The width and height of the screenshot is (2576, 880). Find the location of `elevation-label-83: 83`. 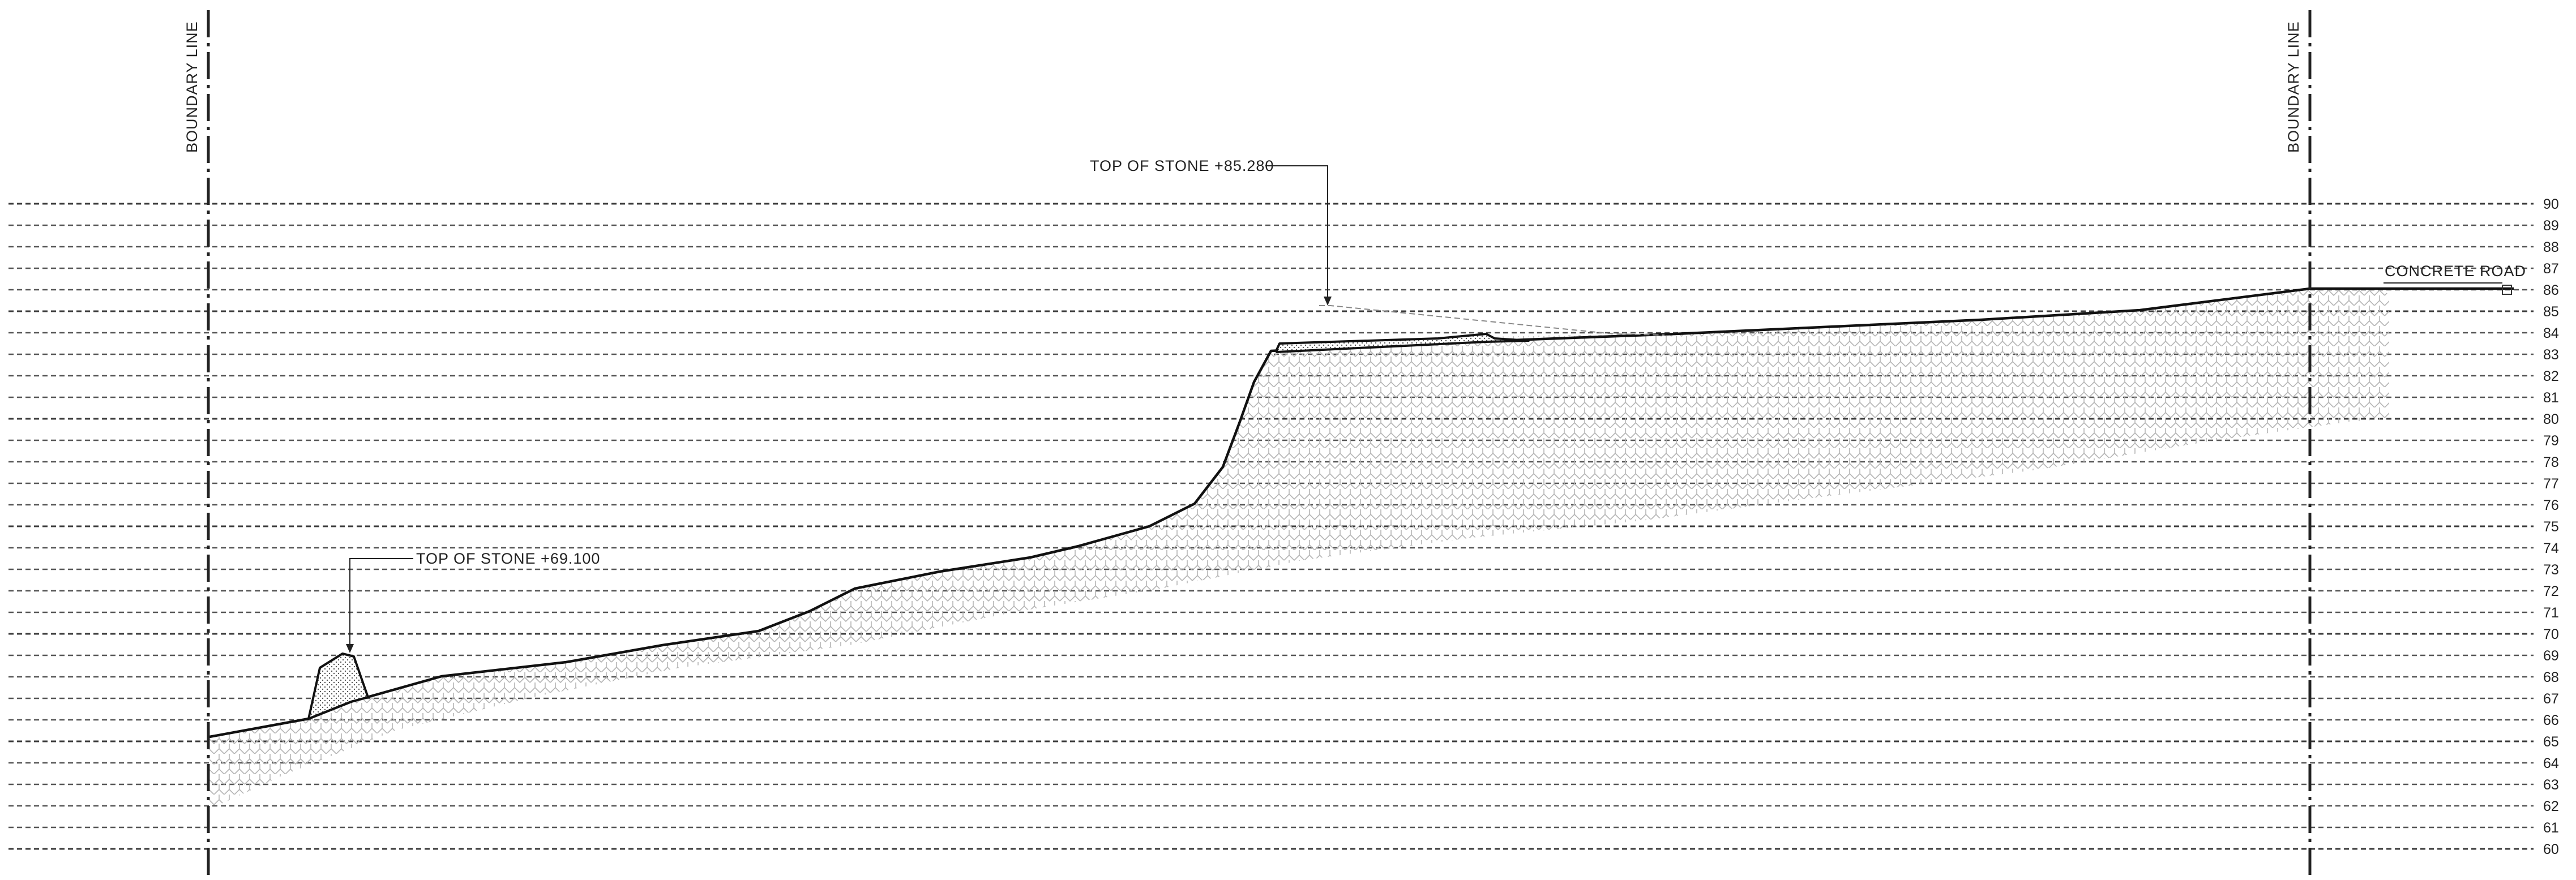

elevation-label-83: 83 is located at coordinates (2551, 355).